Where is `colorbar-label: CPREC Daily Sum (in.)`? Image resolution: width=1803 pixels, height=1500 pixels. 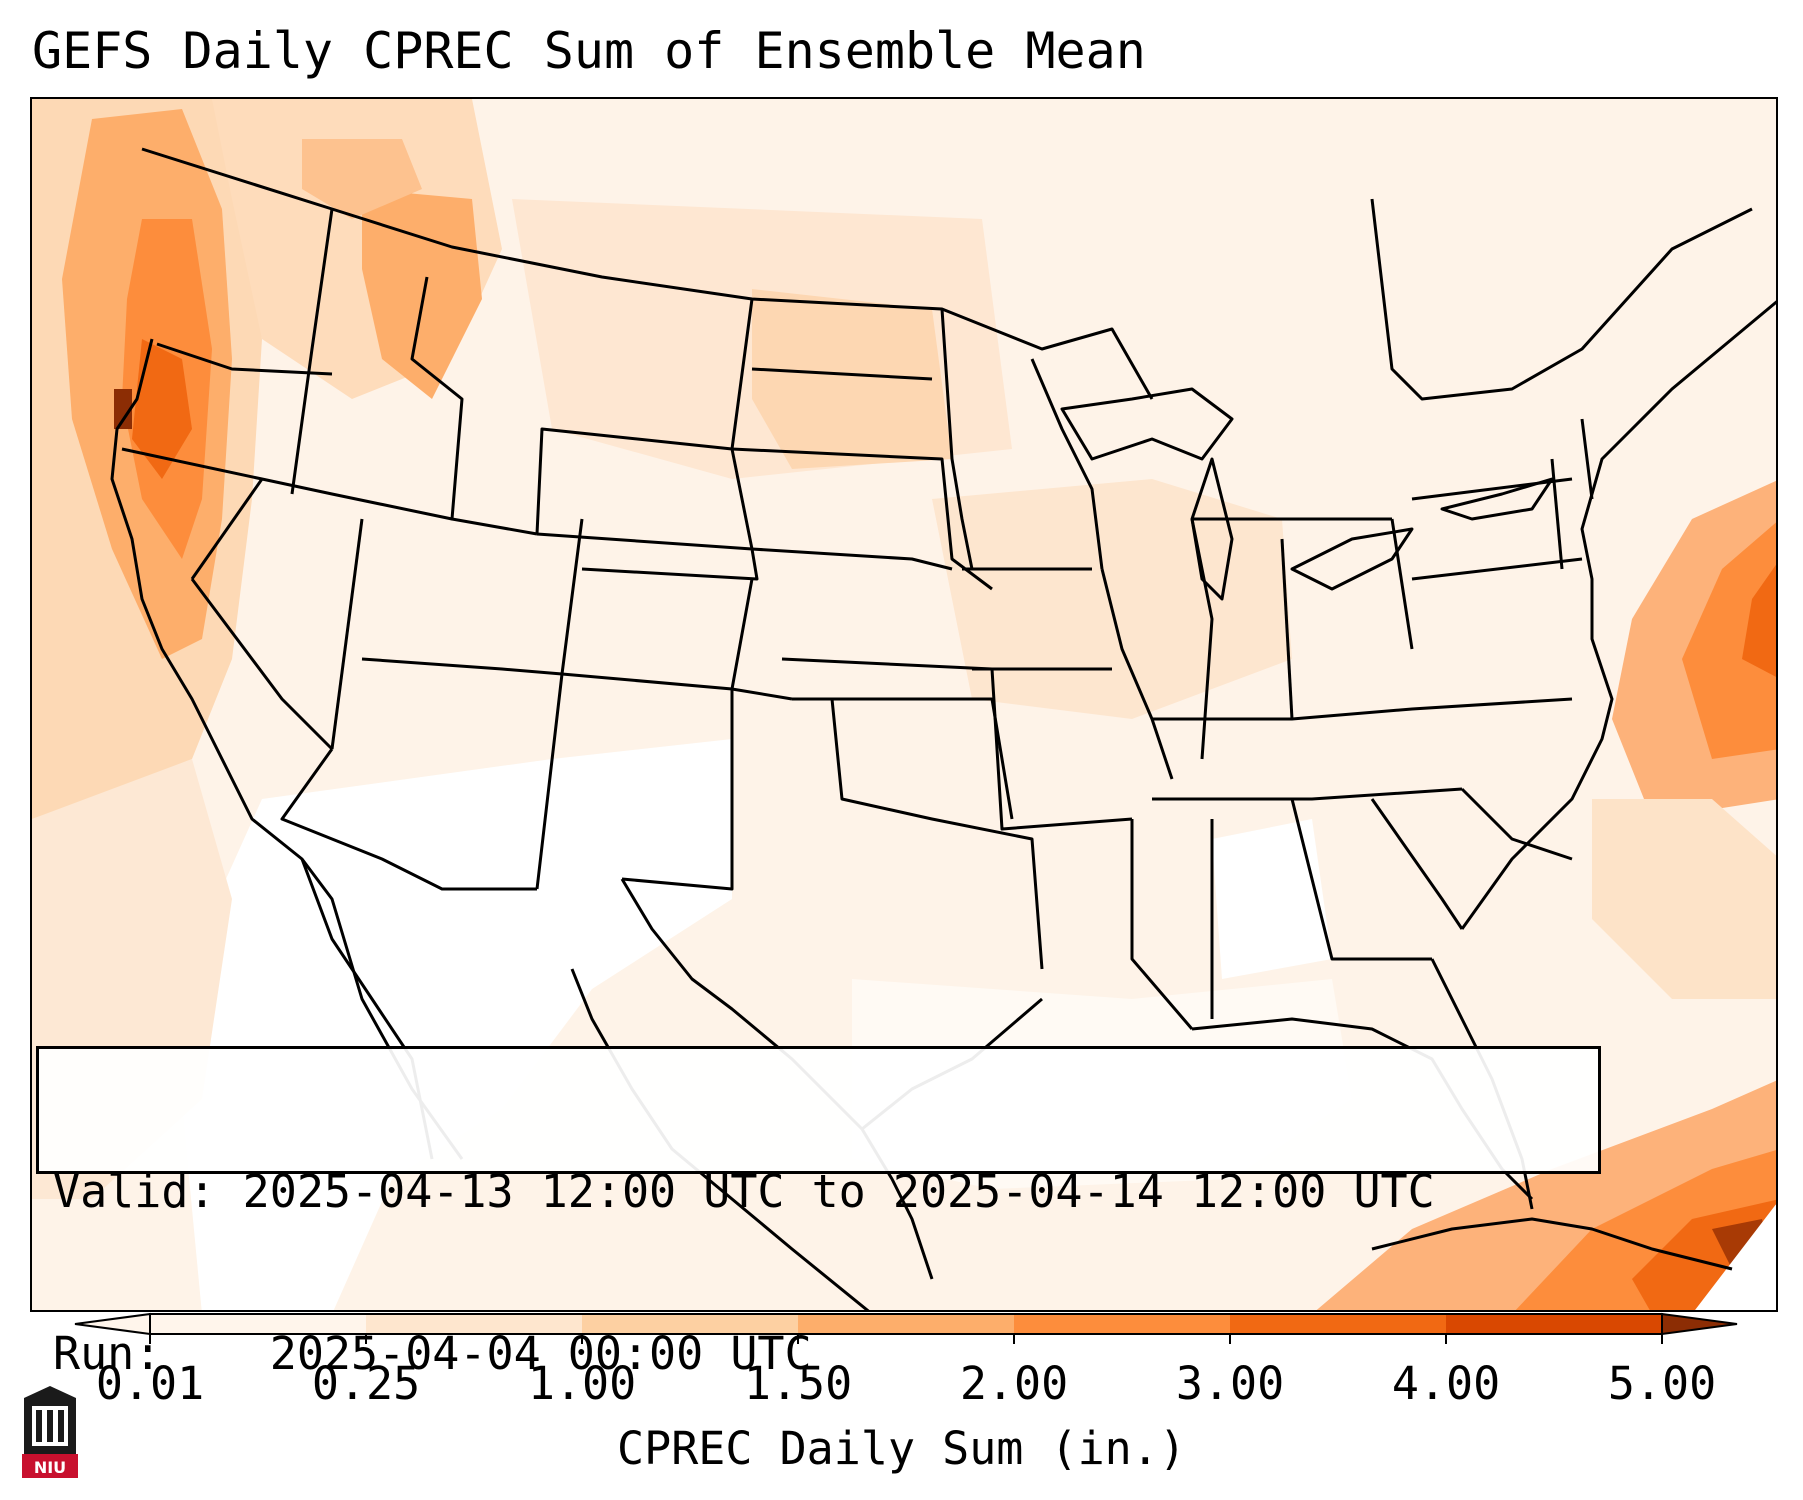 colorbar-label: CPREC Daily Sum (in.) is located at coordinates (901, 1448).